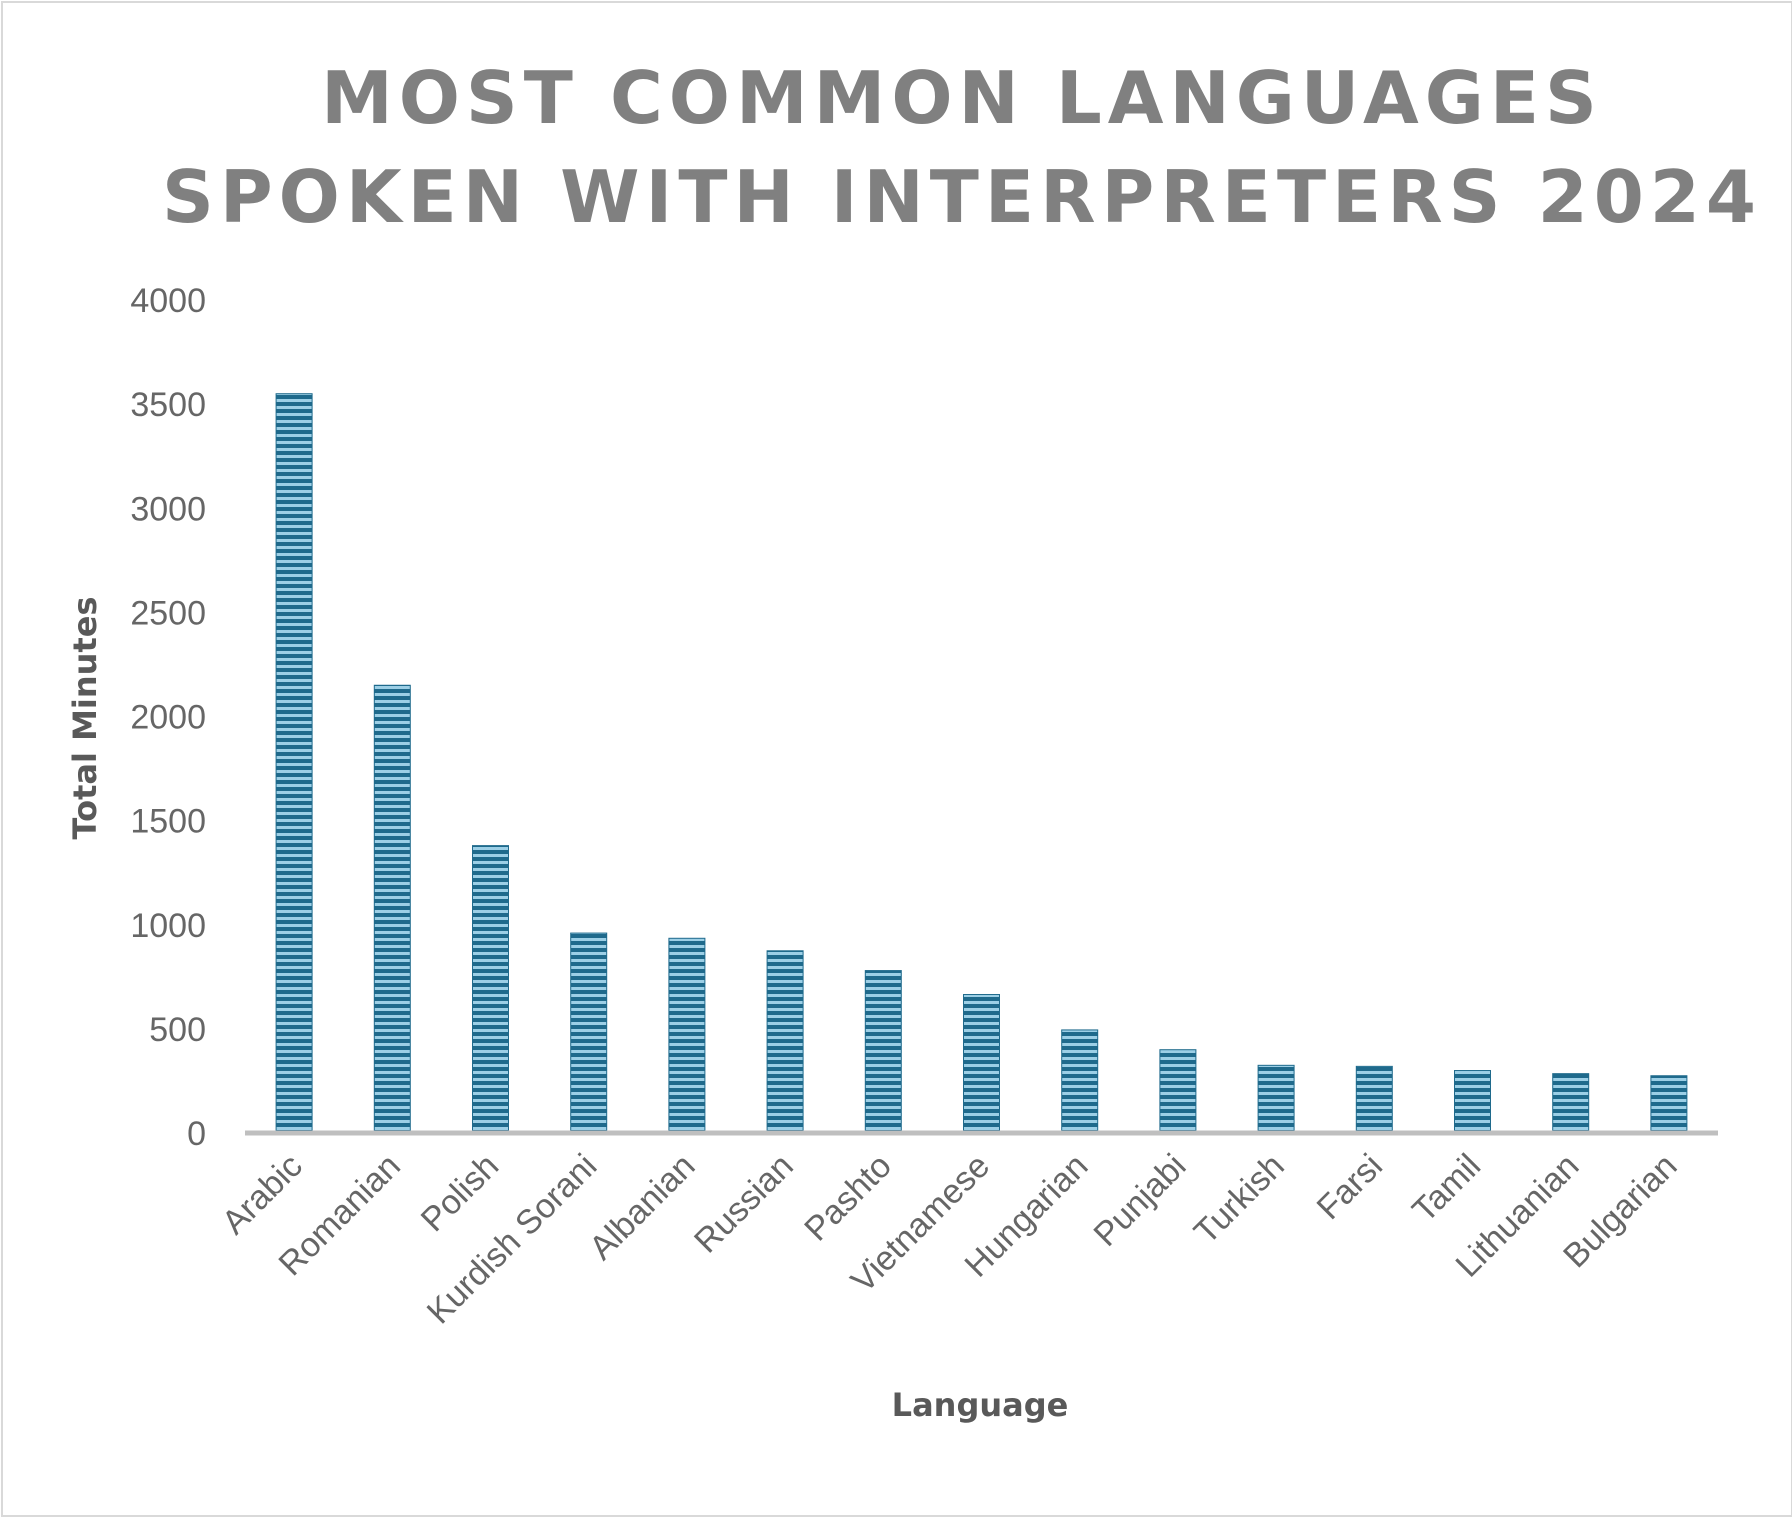  Describe the element at coordinates (177, 1030) in the screenshot. I see `y-tick-label: 500` at that location.